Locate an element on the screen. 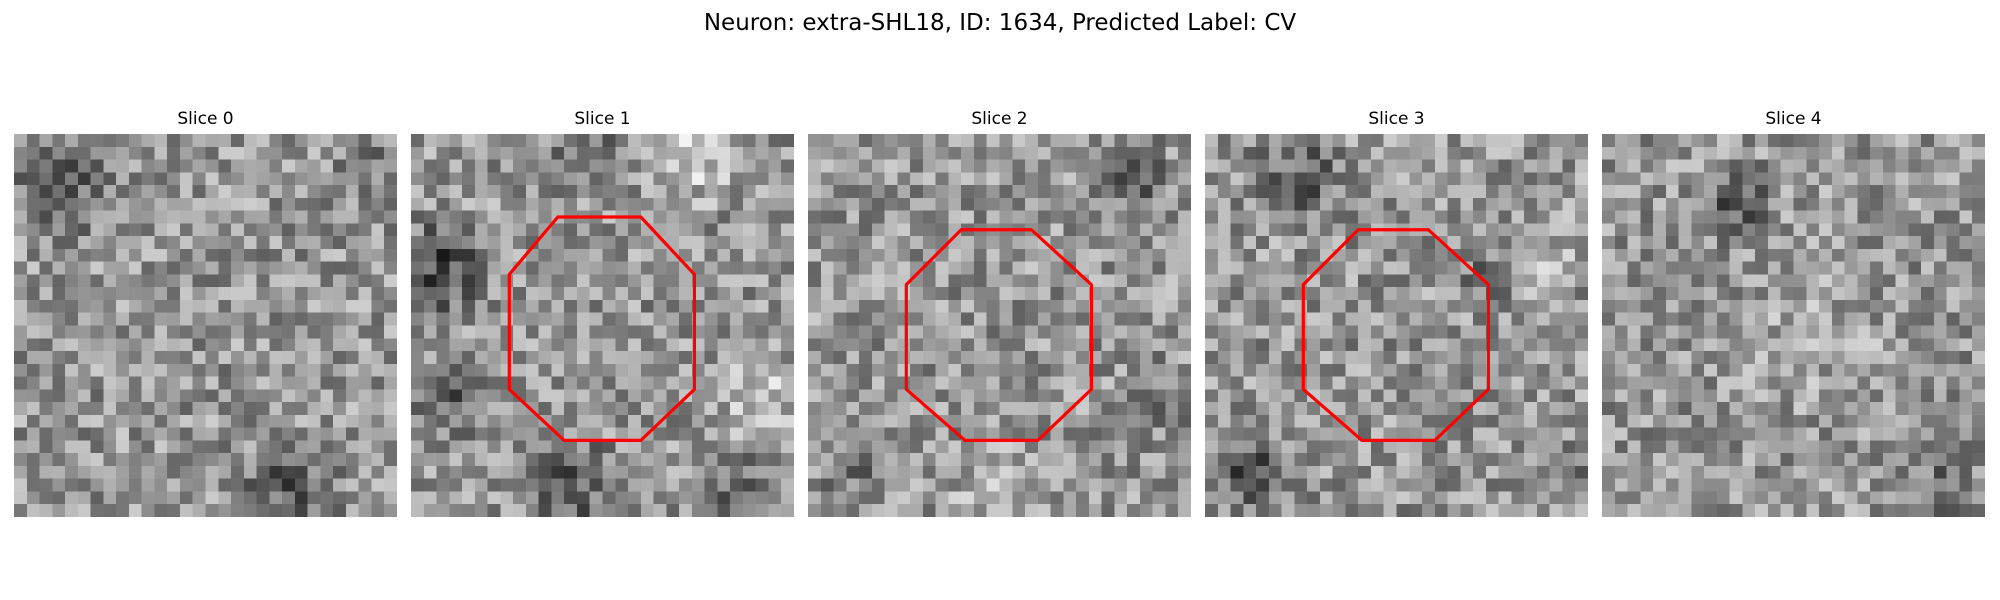 The height and width of the screenshot is (600, 2000). slice-1-pixels is located at coordinates (602, 325).